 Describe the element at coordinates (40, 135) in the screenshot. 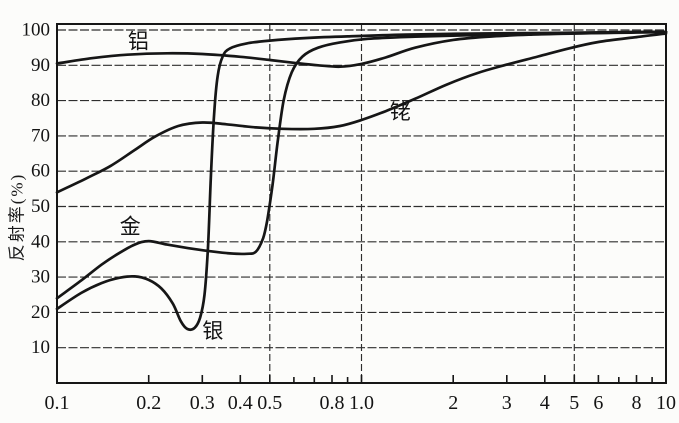

I see `y-tick-label: 70` at that location.